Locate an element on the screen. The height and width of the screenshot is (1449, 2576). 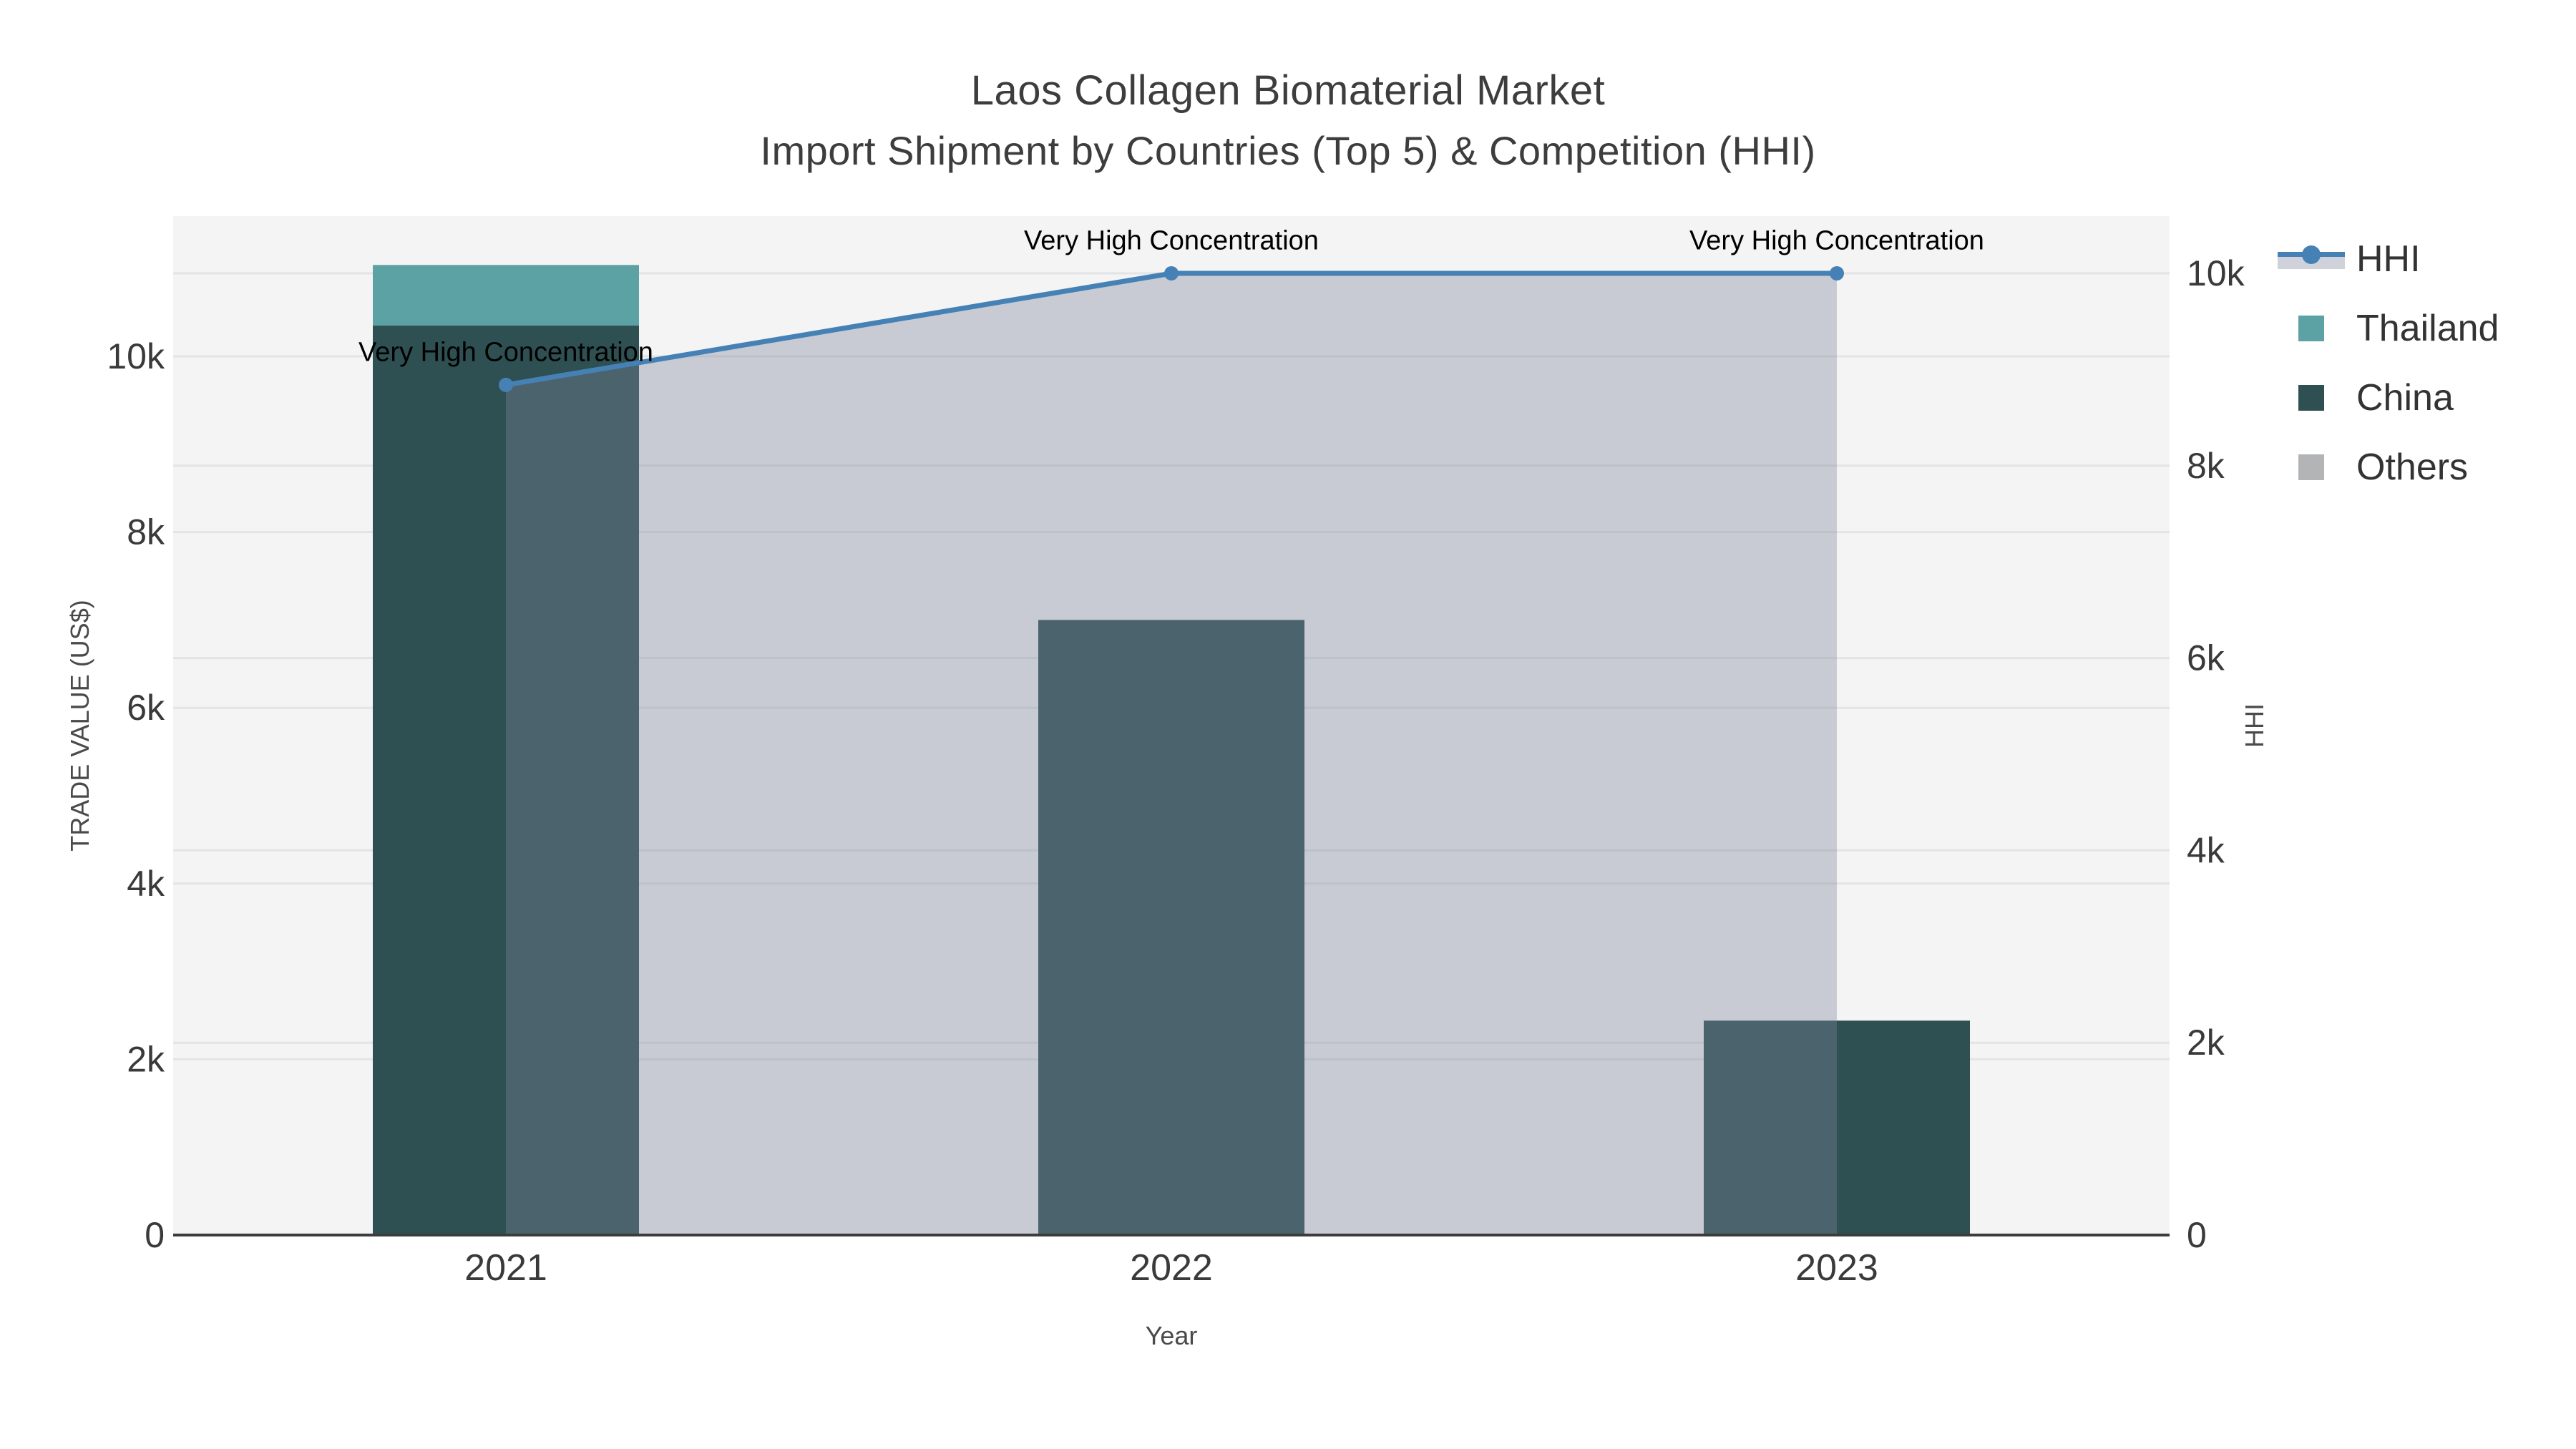
right-axis-title: HHI is located at coordinates (2254, 725).